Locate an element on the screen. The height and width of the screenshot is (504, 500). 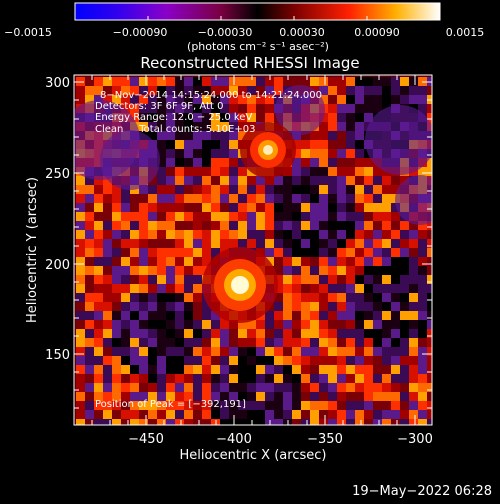
info-time-range: 8−Nov−2014 14:15:24.000 to 14:21:24.000 is located at coordinates (211, 95).